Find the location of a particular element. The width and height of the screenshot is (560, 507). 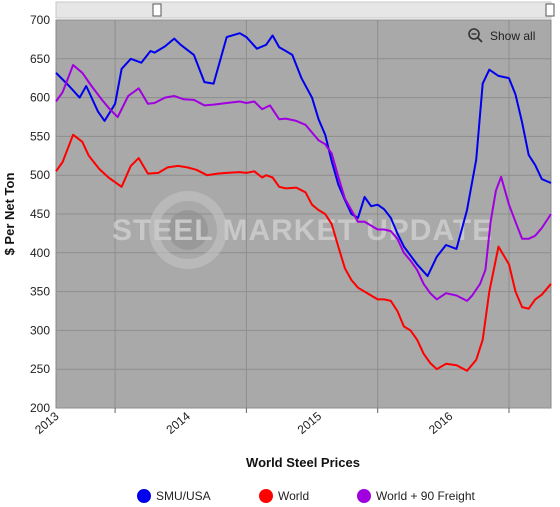

legend-item-1: SMU/USA is located at coordinates (174, 496).